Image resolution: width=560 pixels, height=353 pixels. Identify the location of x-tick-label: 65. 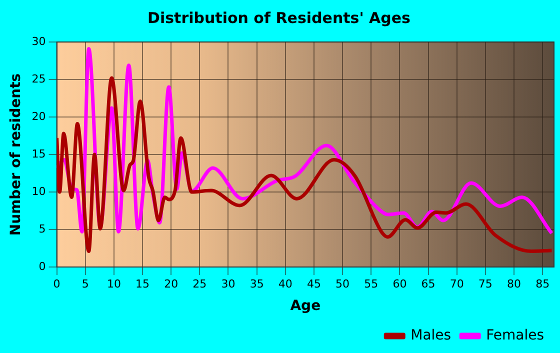
(428, 283).